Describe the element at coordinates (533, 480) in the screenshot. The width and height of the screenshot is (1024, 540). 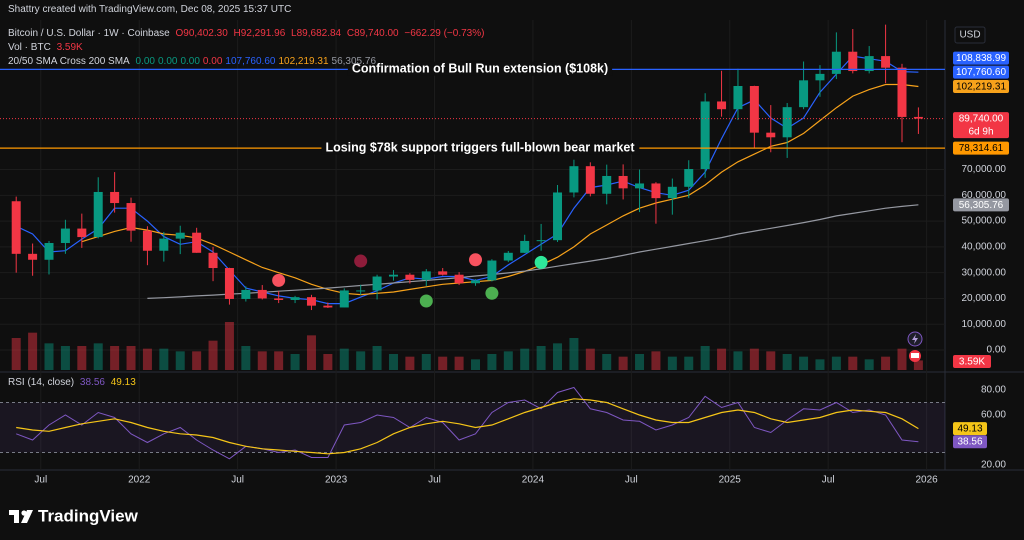
I see `x-tick-label: 2024` at that location.